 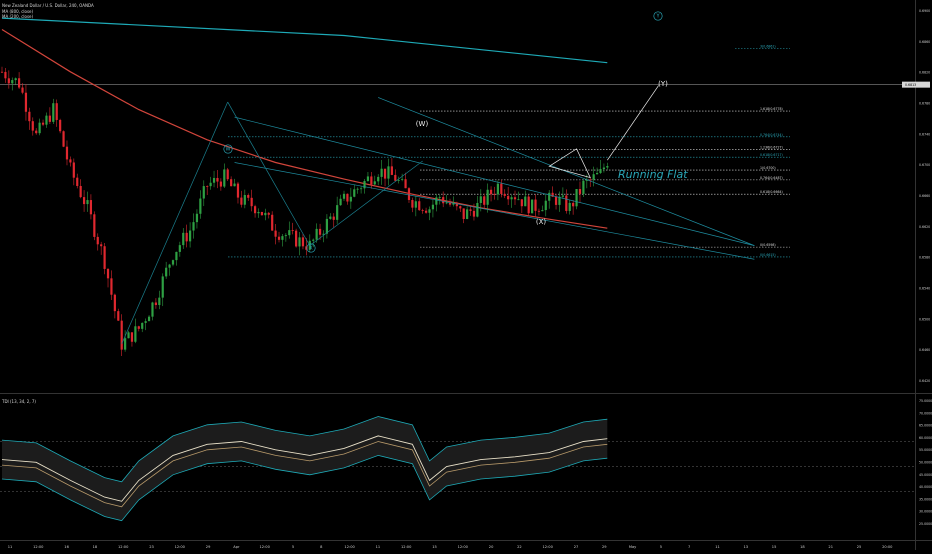 I want to click on wave-label: (W), so click(x=422, y=124).